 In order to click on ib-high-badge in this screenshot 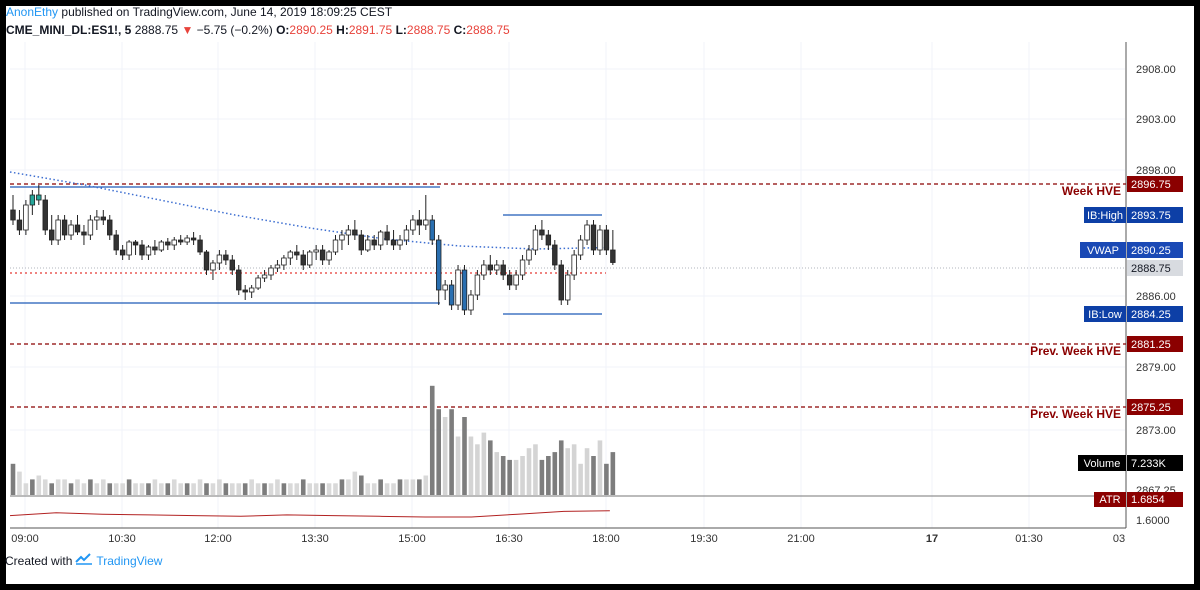, I will do `click(1155, 215)`.